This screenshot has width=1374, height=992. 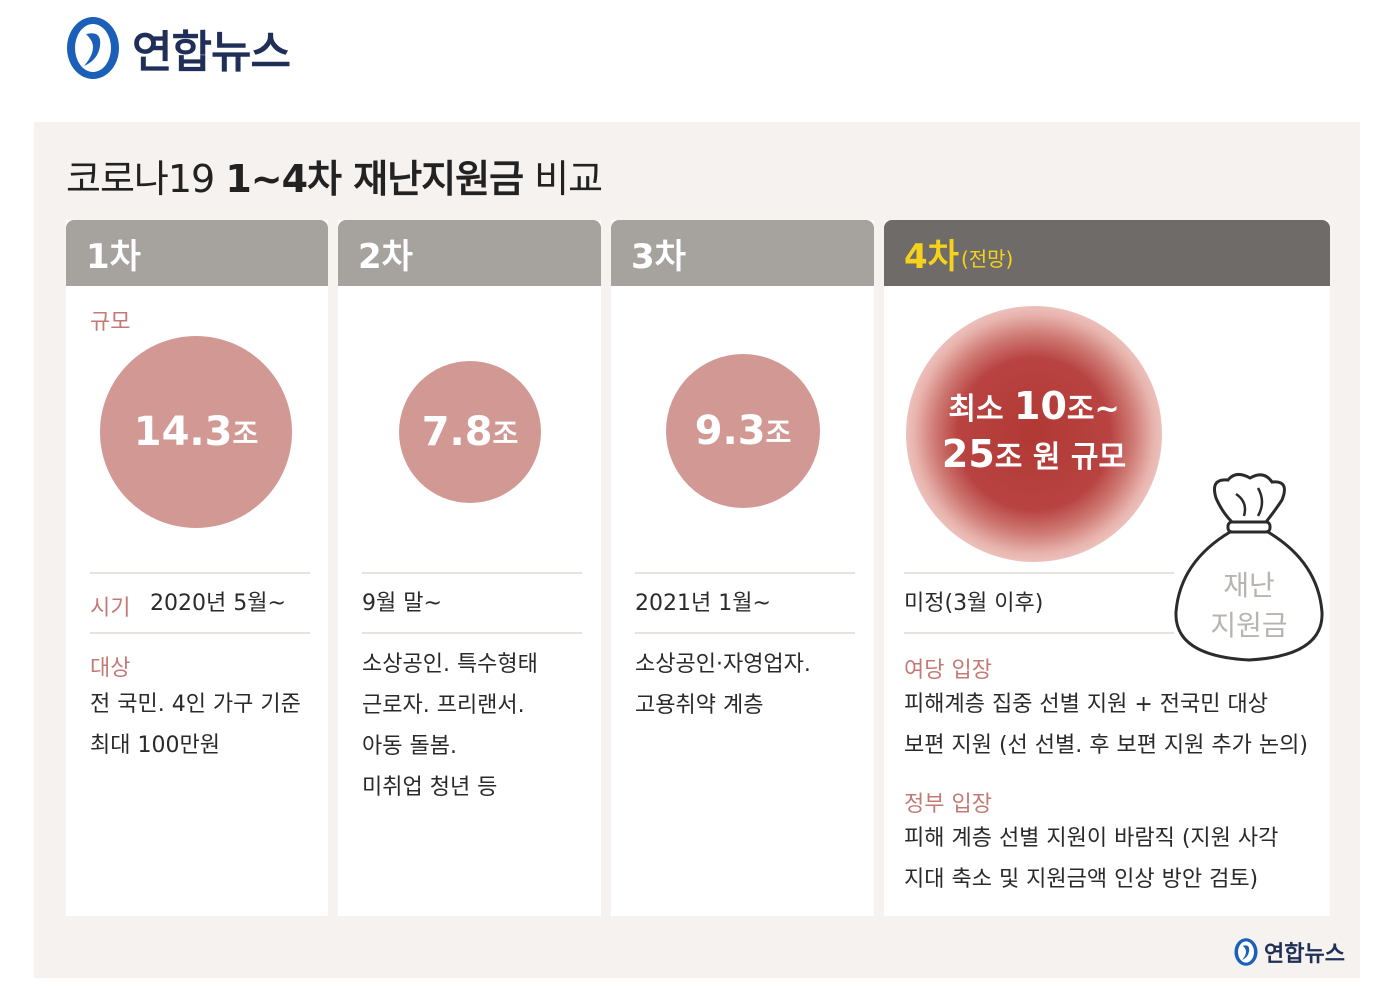 What do you see at coordinates (948, 670) in the screenshot?
I see `ruling-party-label: 여당 입장` at bounding box center [948, 670].